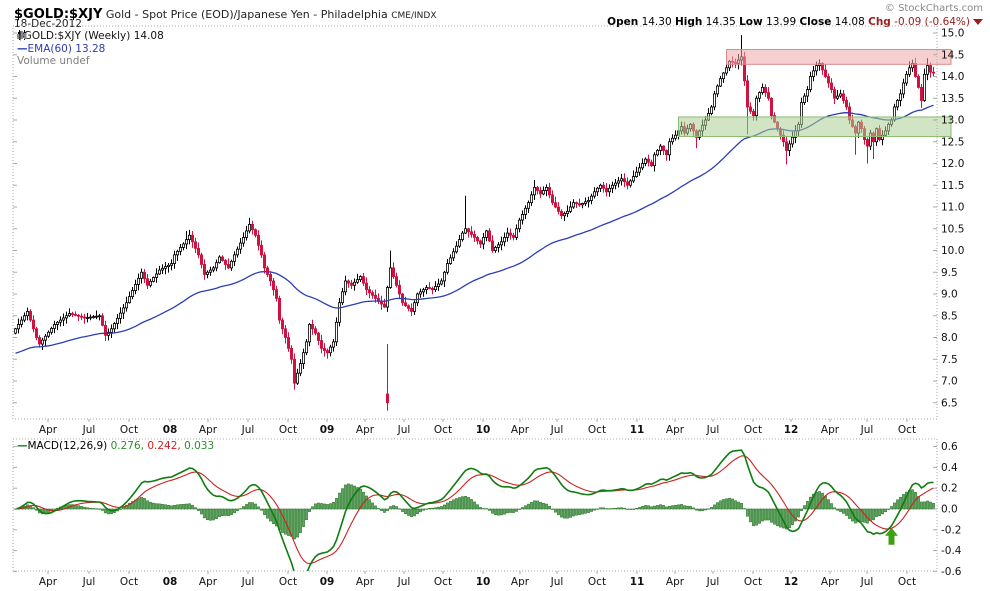 Image resolution: width=990 pixels, height=591 pixels. I want to click on axis-label: 08, so click(170, 430).